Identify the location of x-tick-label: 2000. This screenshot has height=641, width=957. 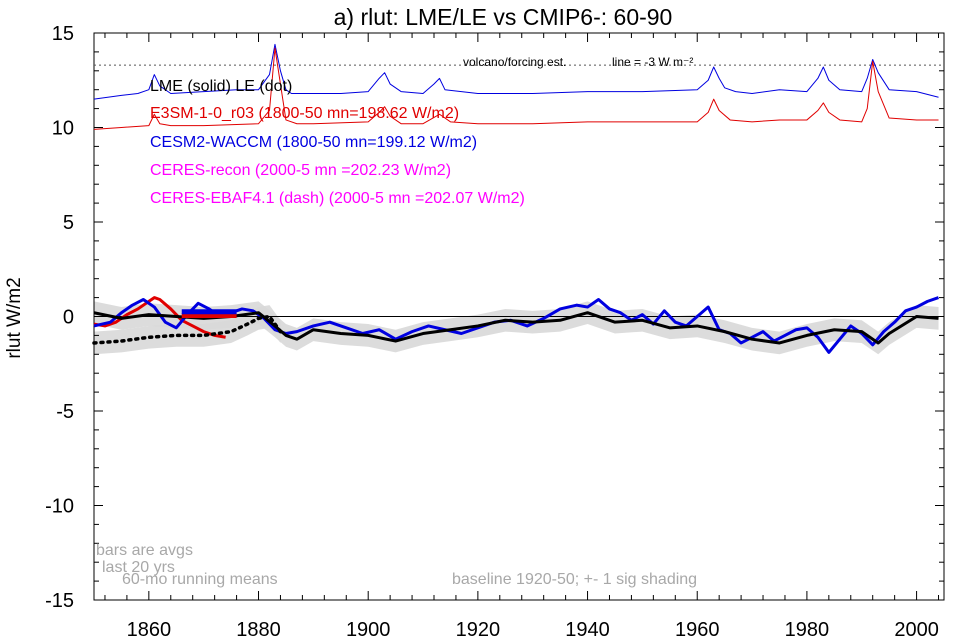
(916, 630).